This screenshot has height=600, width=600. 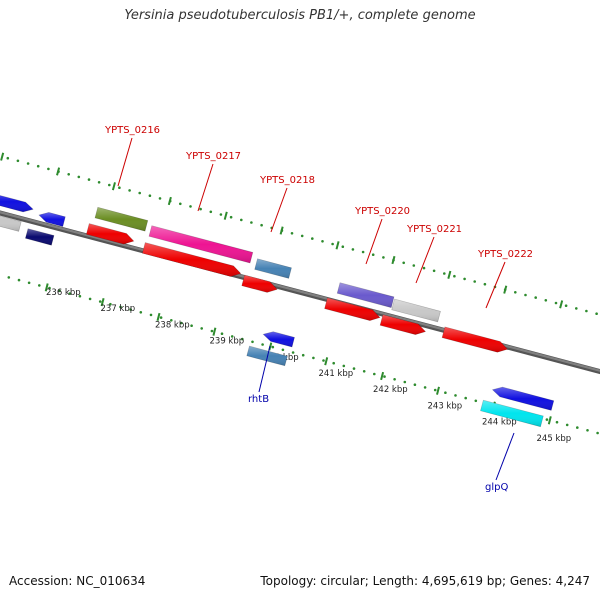 What do you see at coordinates (77, 581) in the screenshot?
I see `accession-text: Accession: NC_010634` at bounding box center [77, 581].